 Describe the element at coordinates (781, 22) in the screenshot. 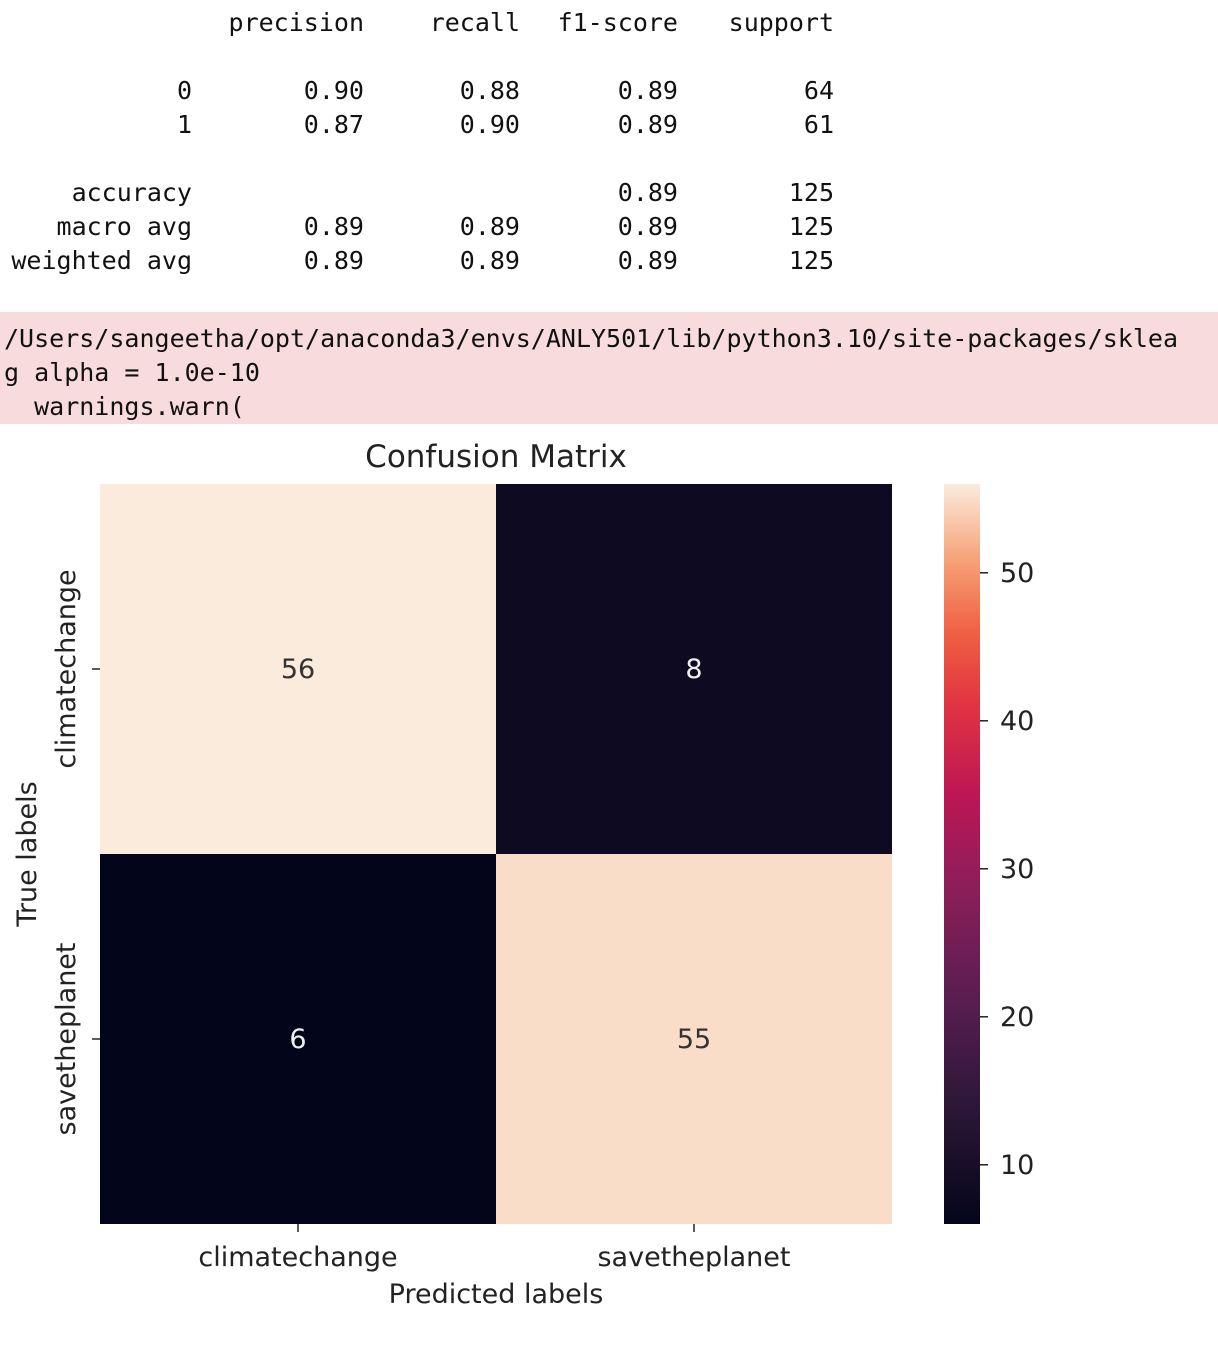

I see `header-support: support` at that location.